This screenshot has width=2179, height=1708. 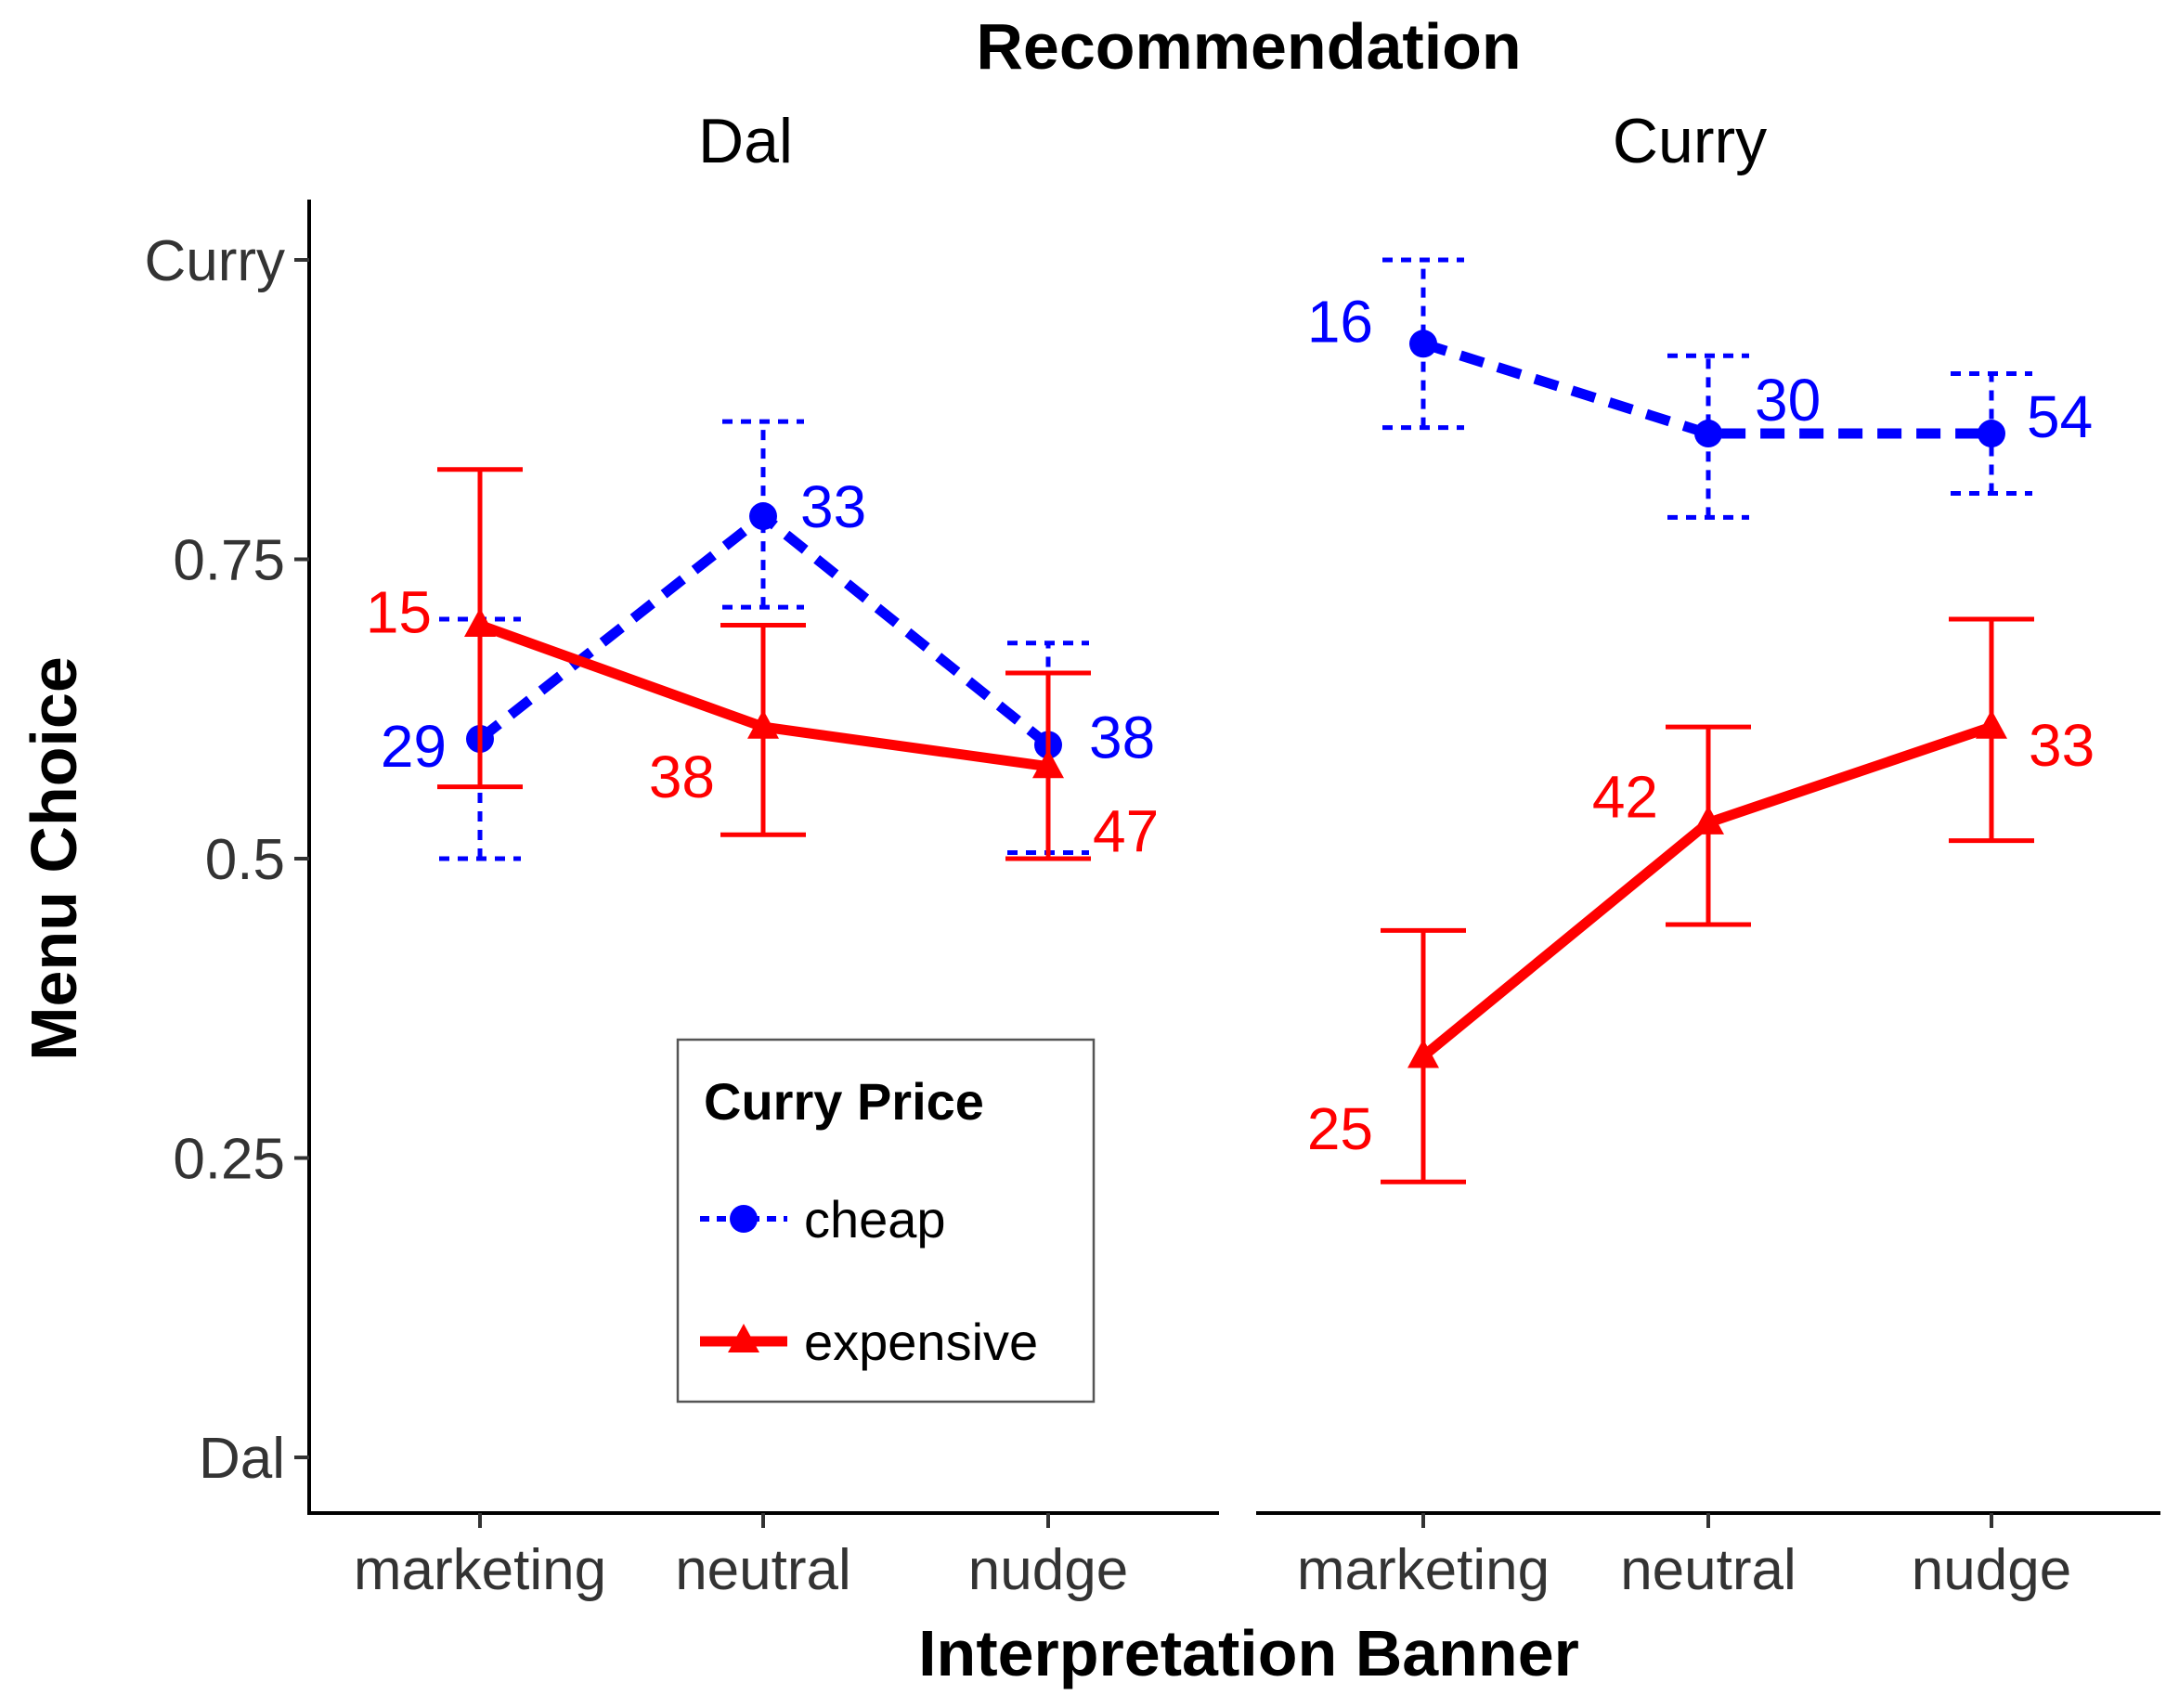 I want to click on legend-title: Curry Price, so click(x=844, y=1101).